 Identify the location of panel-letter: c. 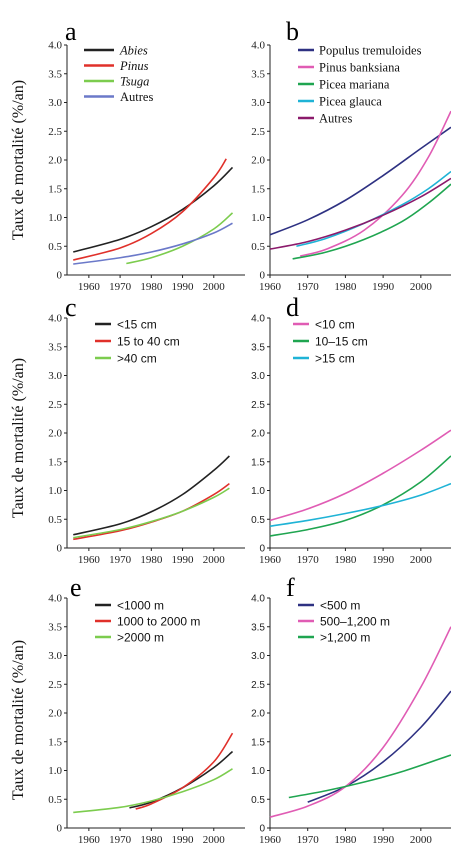
(71, 307).